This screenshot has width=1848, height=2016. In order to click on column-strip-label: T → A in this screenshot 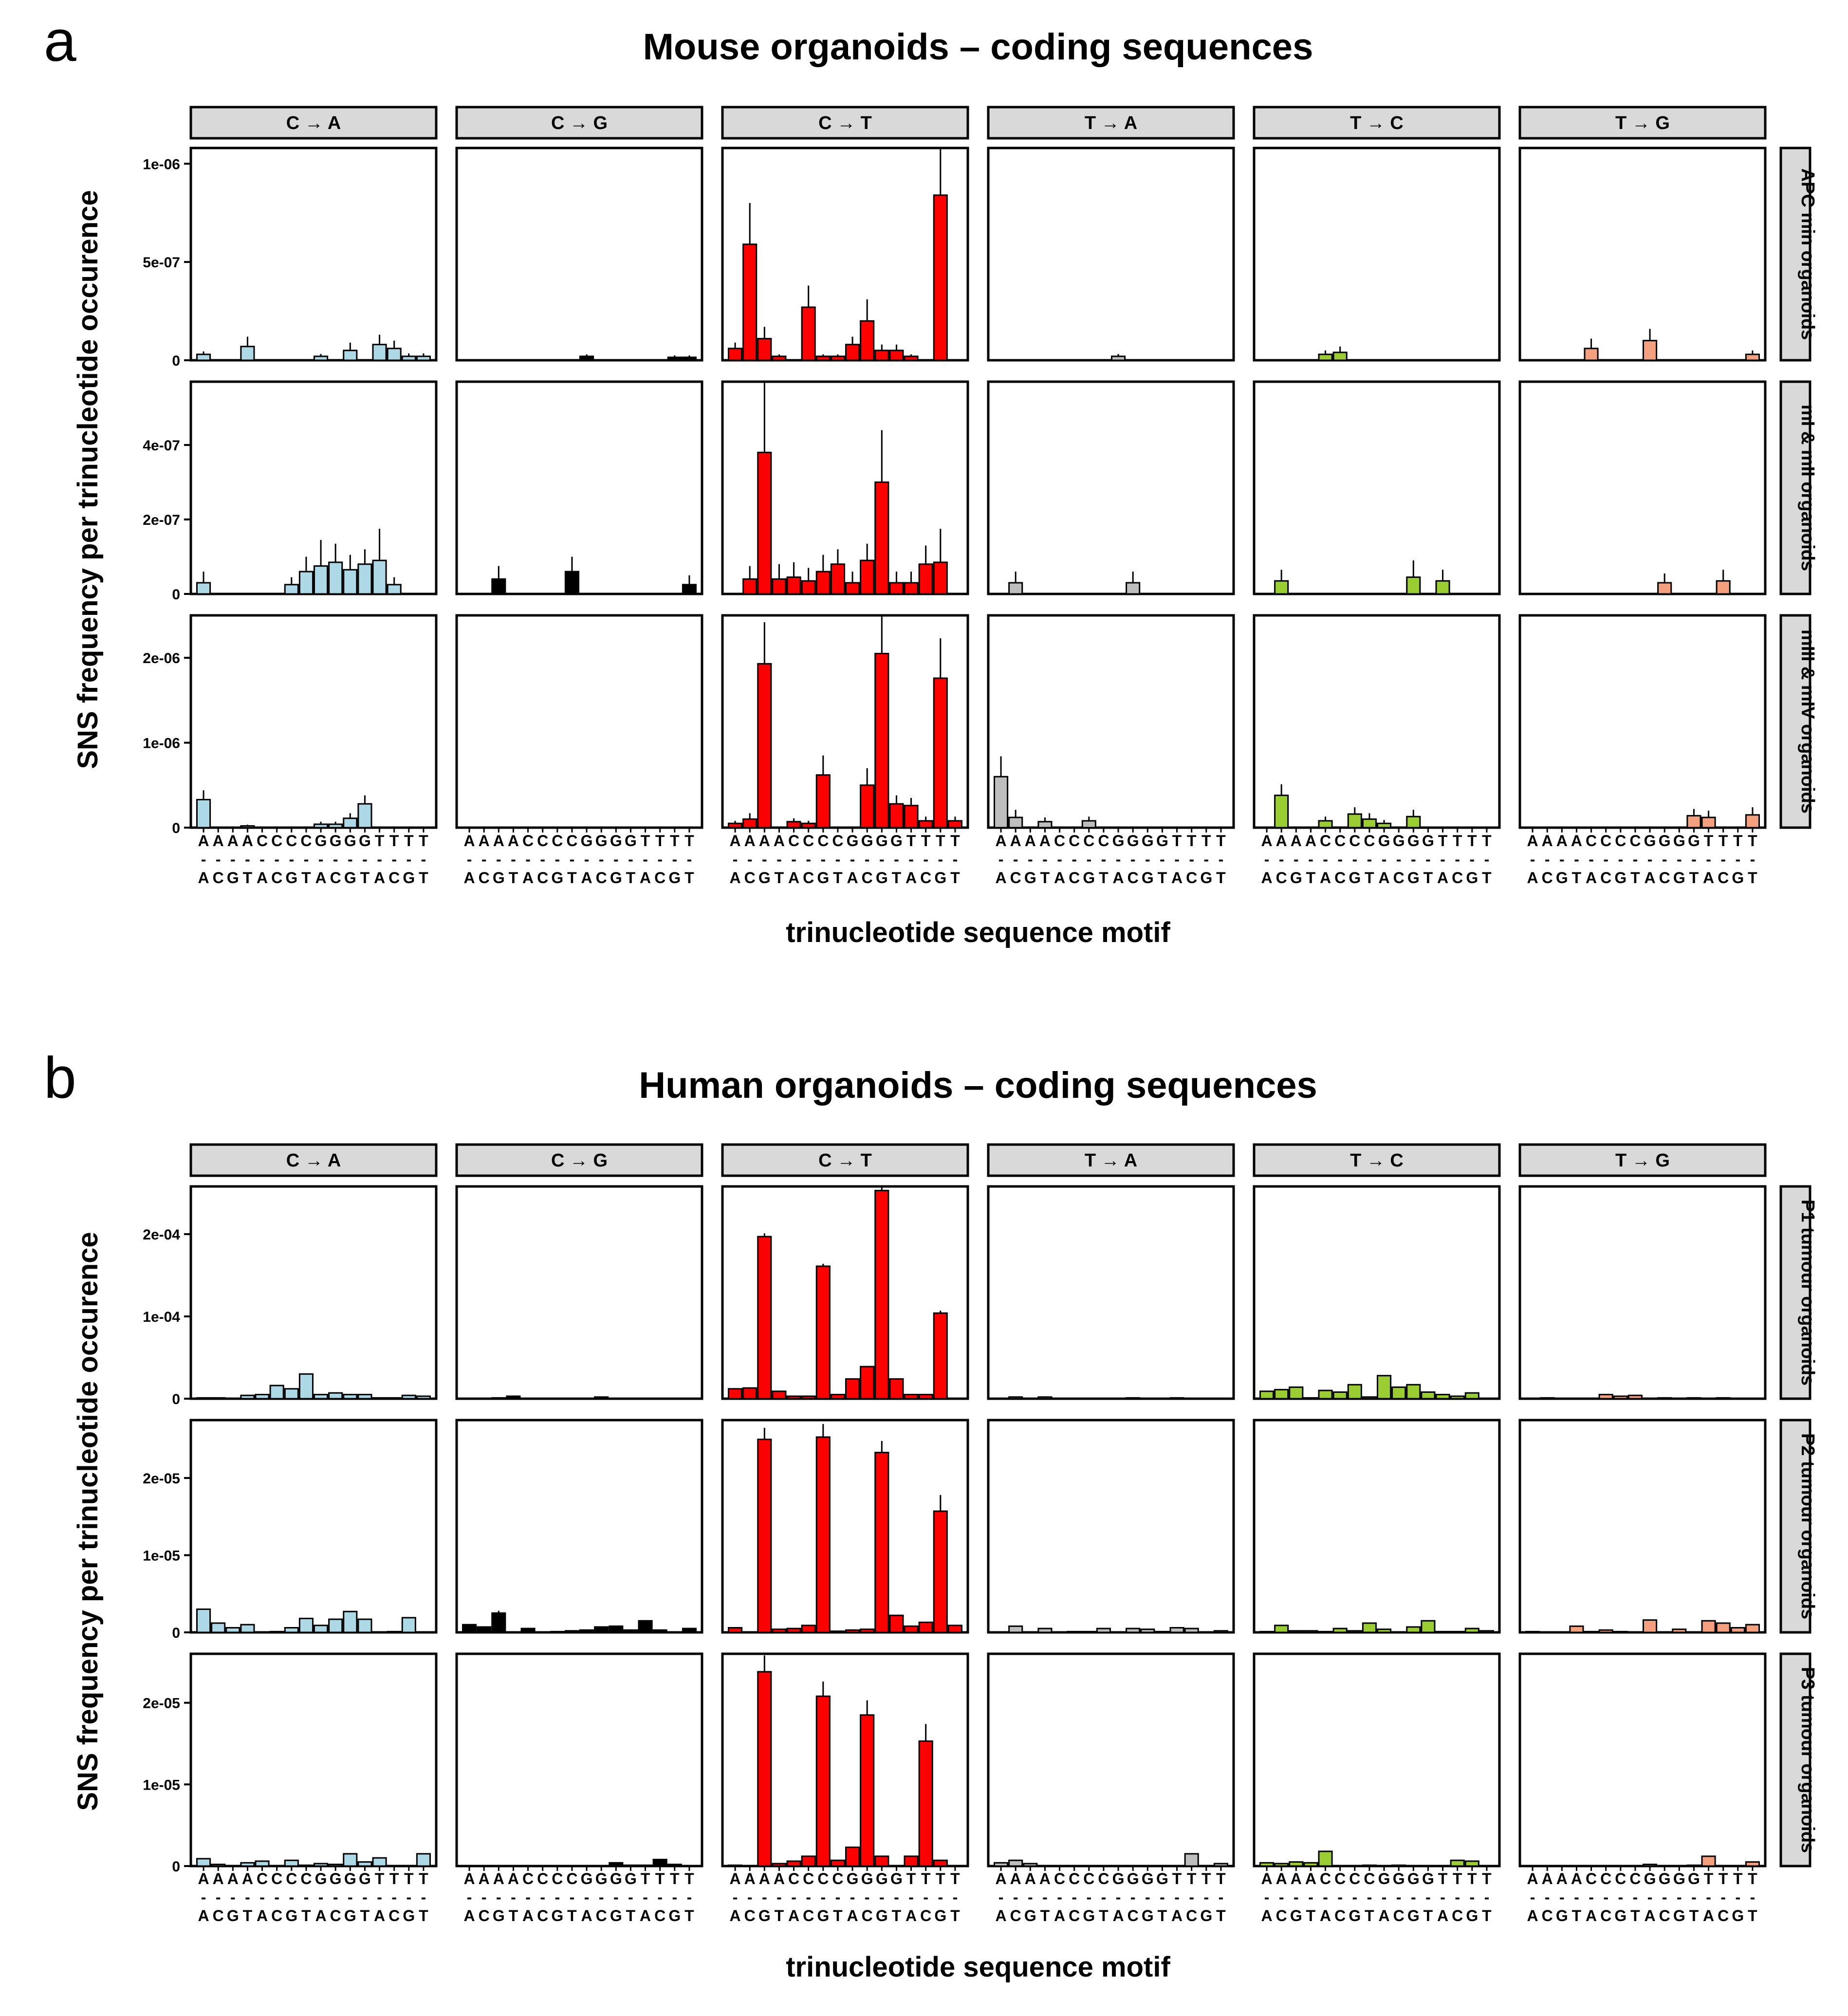, I will do `click(1111, 123)`.